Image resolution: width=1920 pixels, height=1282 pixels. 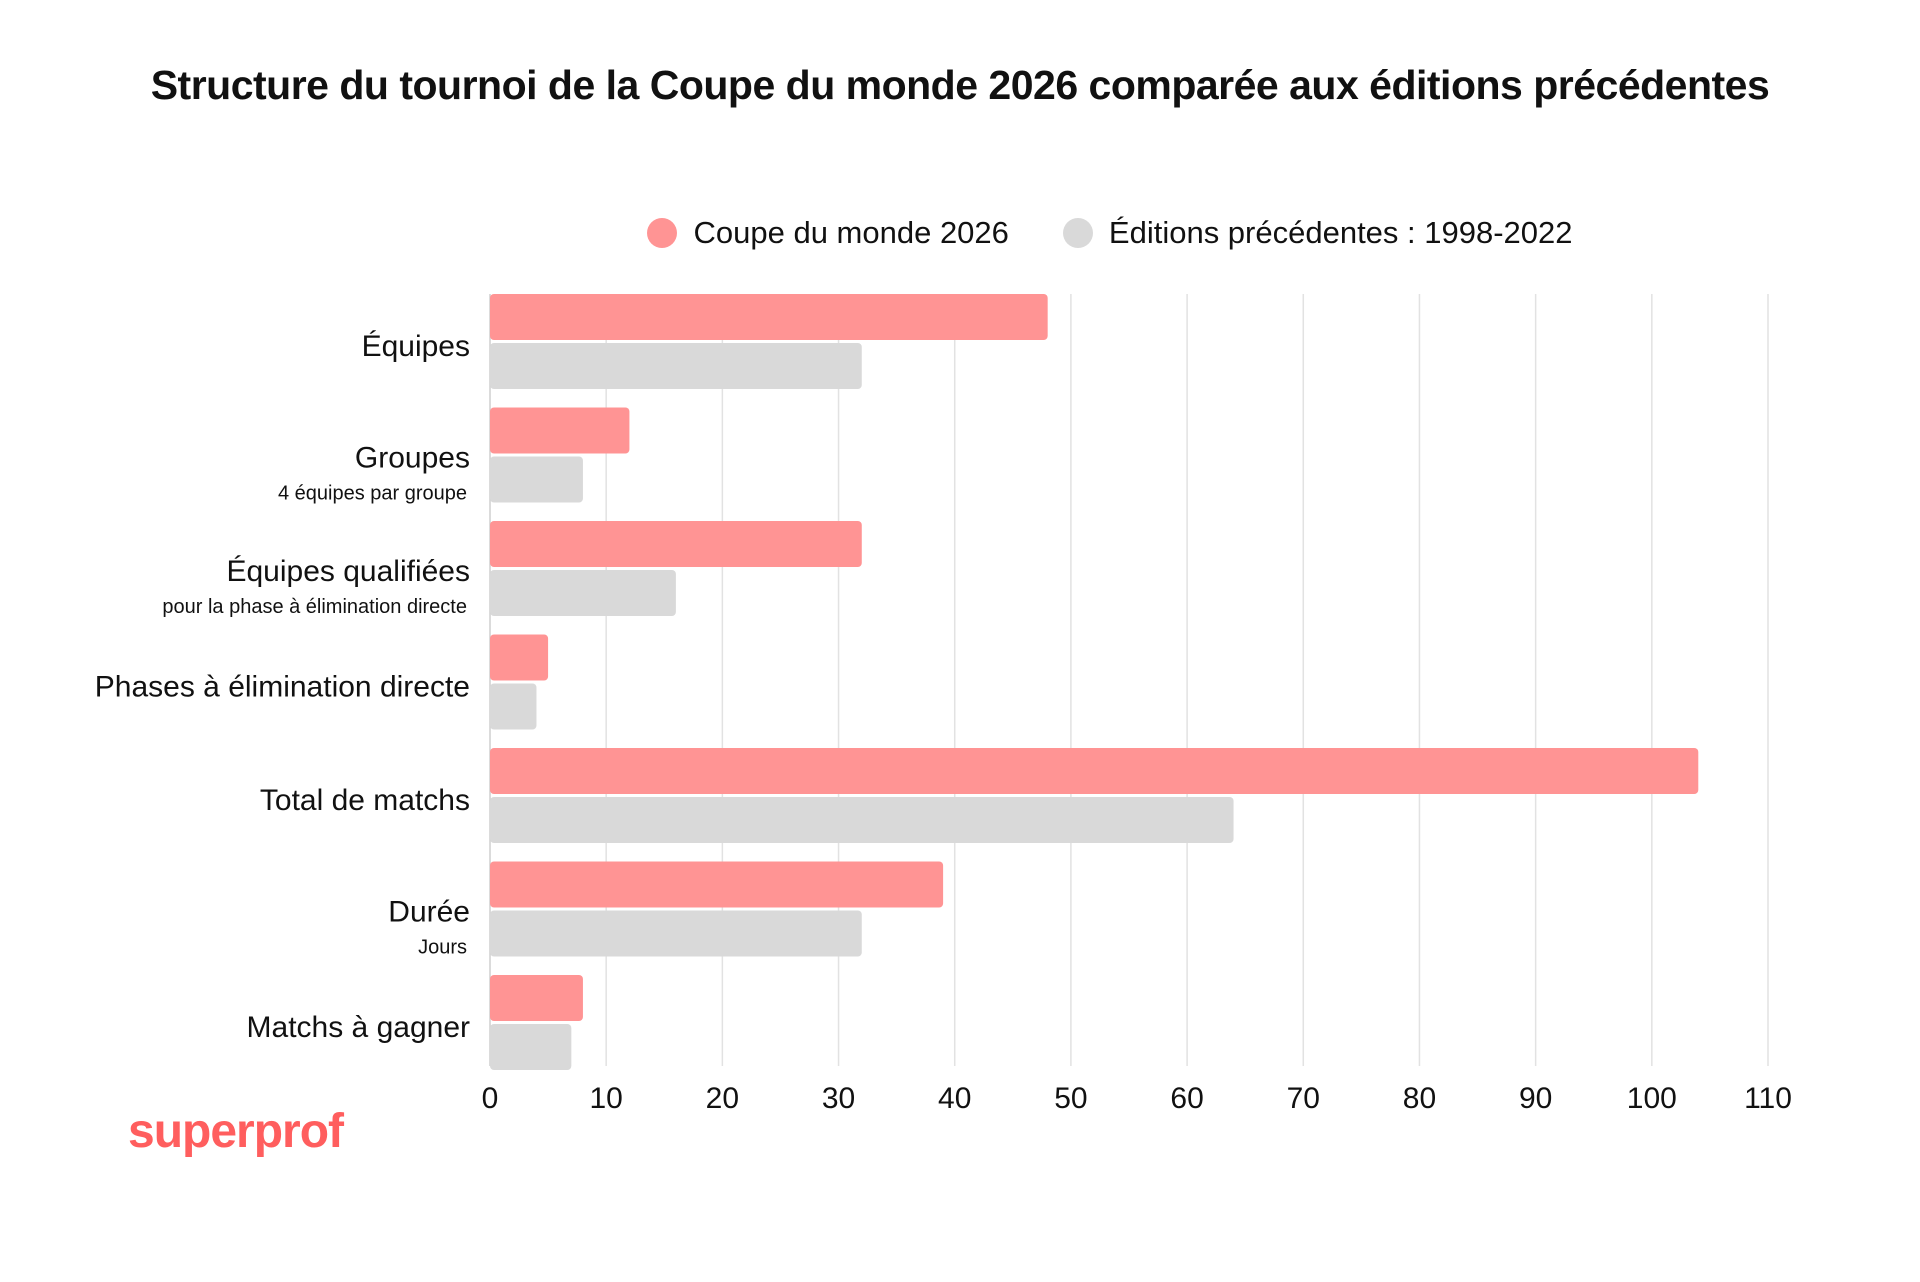 I want to click on legend-label-previous: Éditions précédentes : 1998-2022, so click(x=1340, y=232).